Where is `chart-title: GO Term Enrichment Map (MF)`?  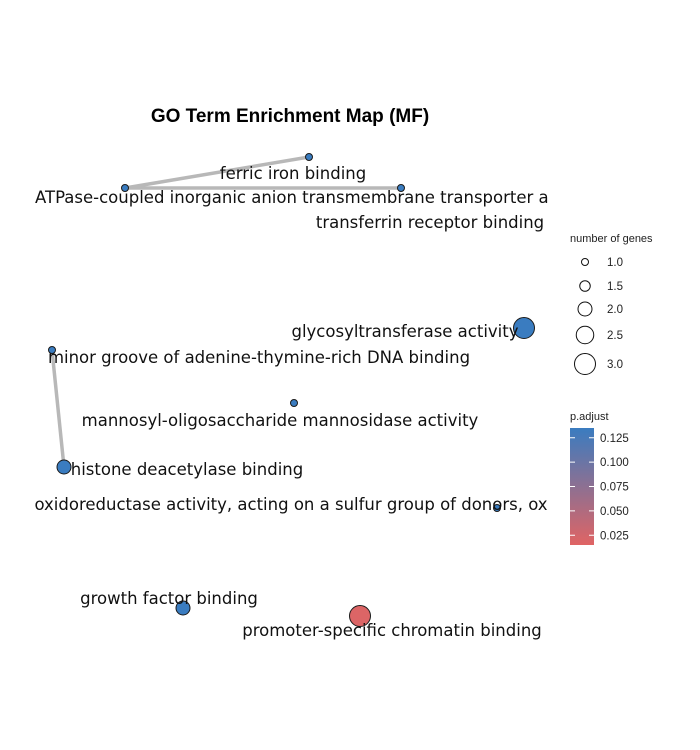 chart-title: GO Term Enrichment Map (MF) is located at coordinates (290, 116).